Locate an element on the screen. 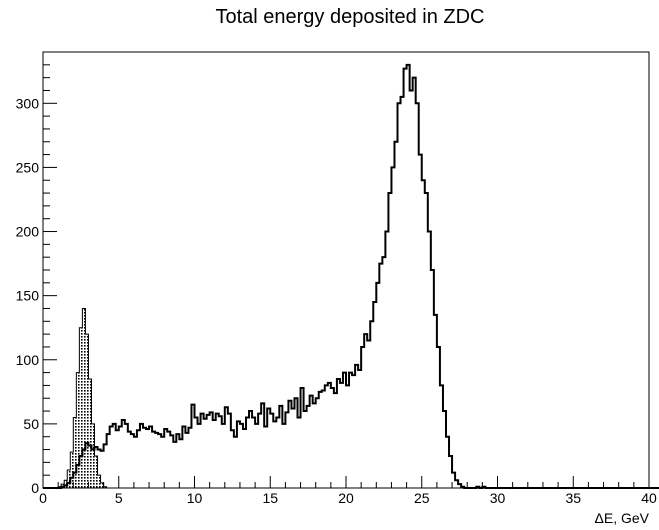 This screenshot has width=659, height=530. x-tick-label: 0 is located at coordinates (43, 498).